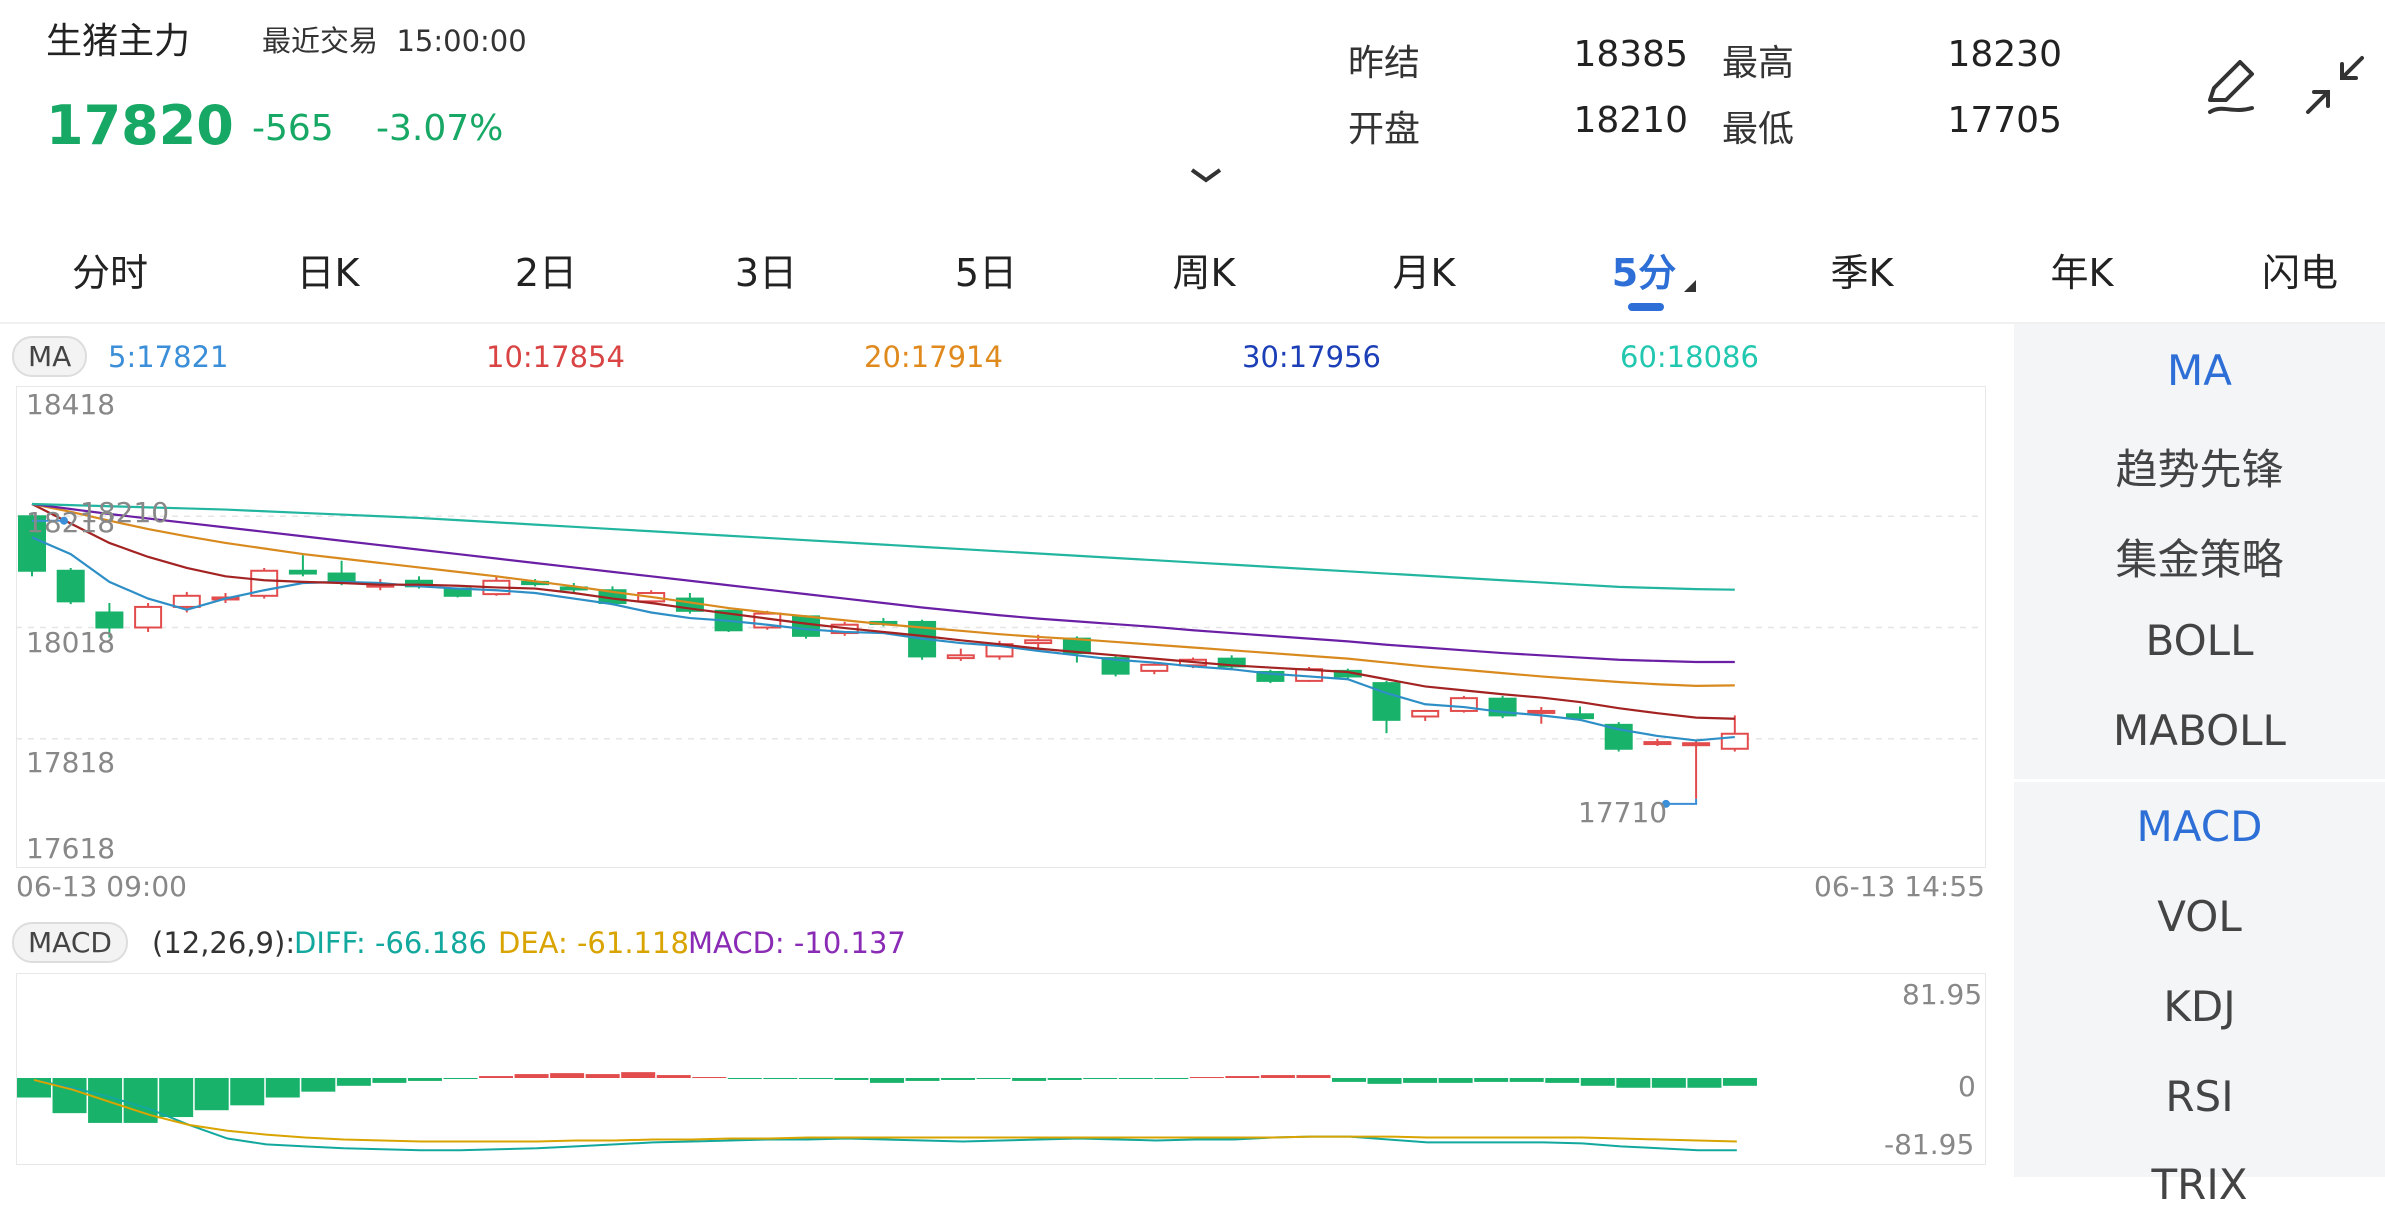 This screenshot has height=1209, width=2385. Describe the element at coordinates (70, 942) in the screenshot. I see `macd-indicator-pill: MACD` at that location.